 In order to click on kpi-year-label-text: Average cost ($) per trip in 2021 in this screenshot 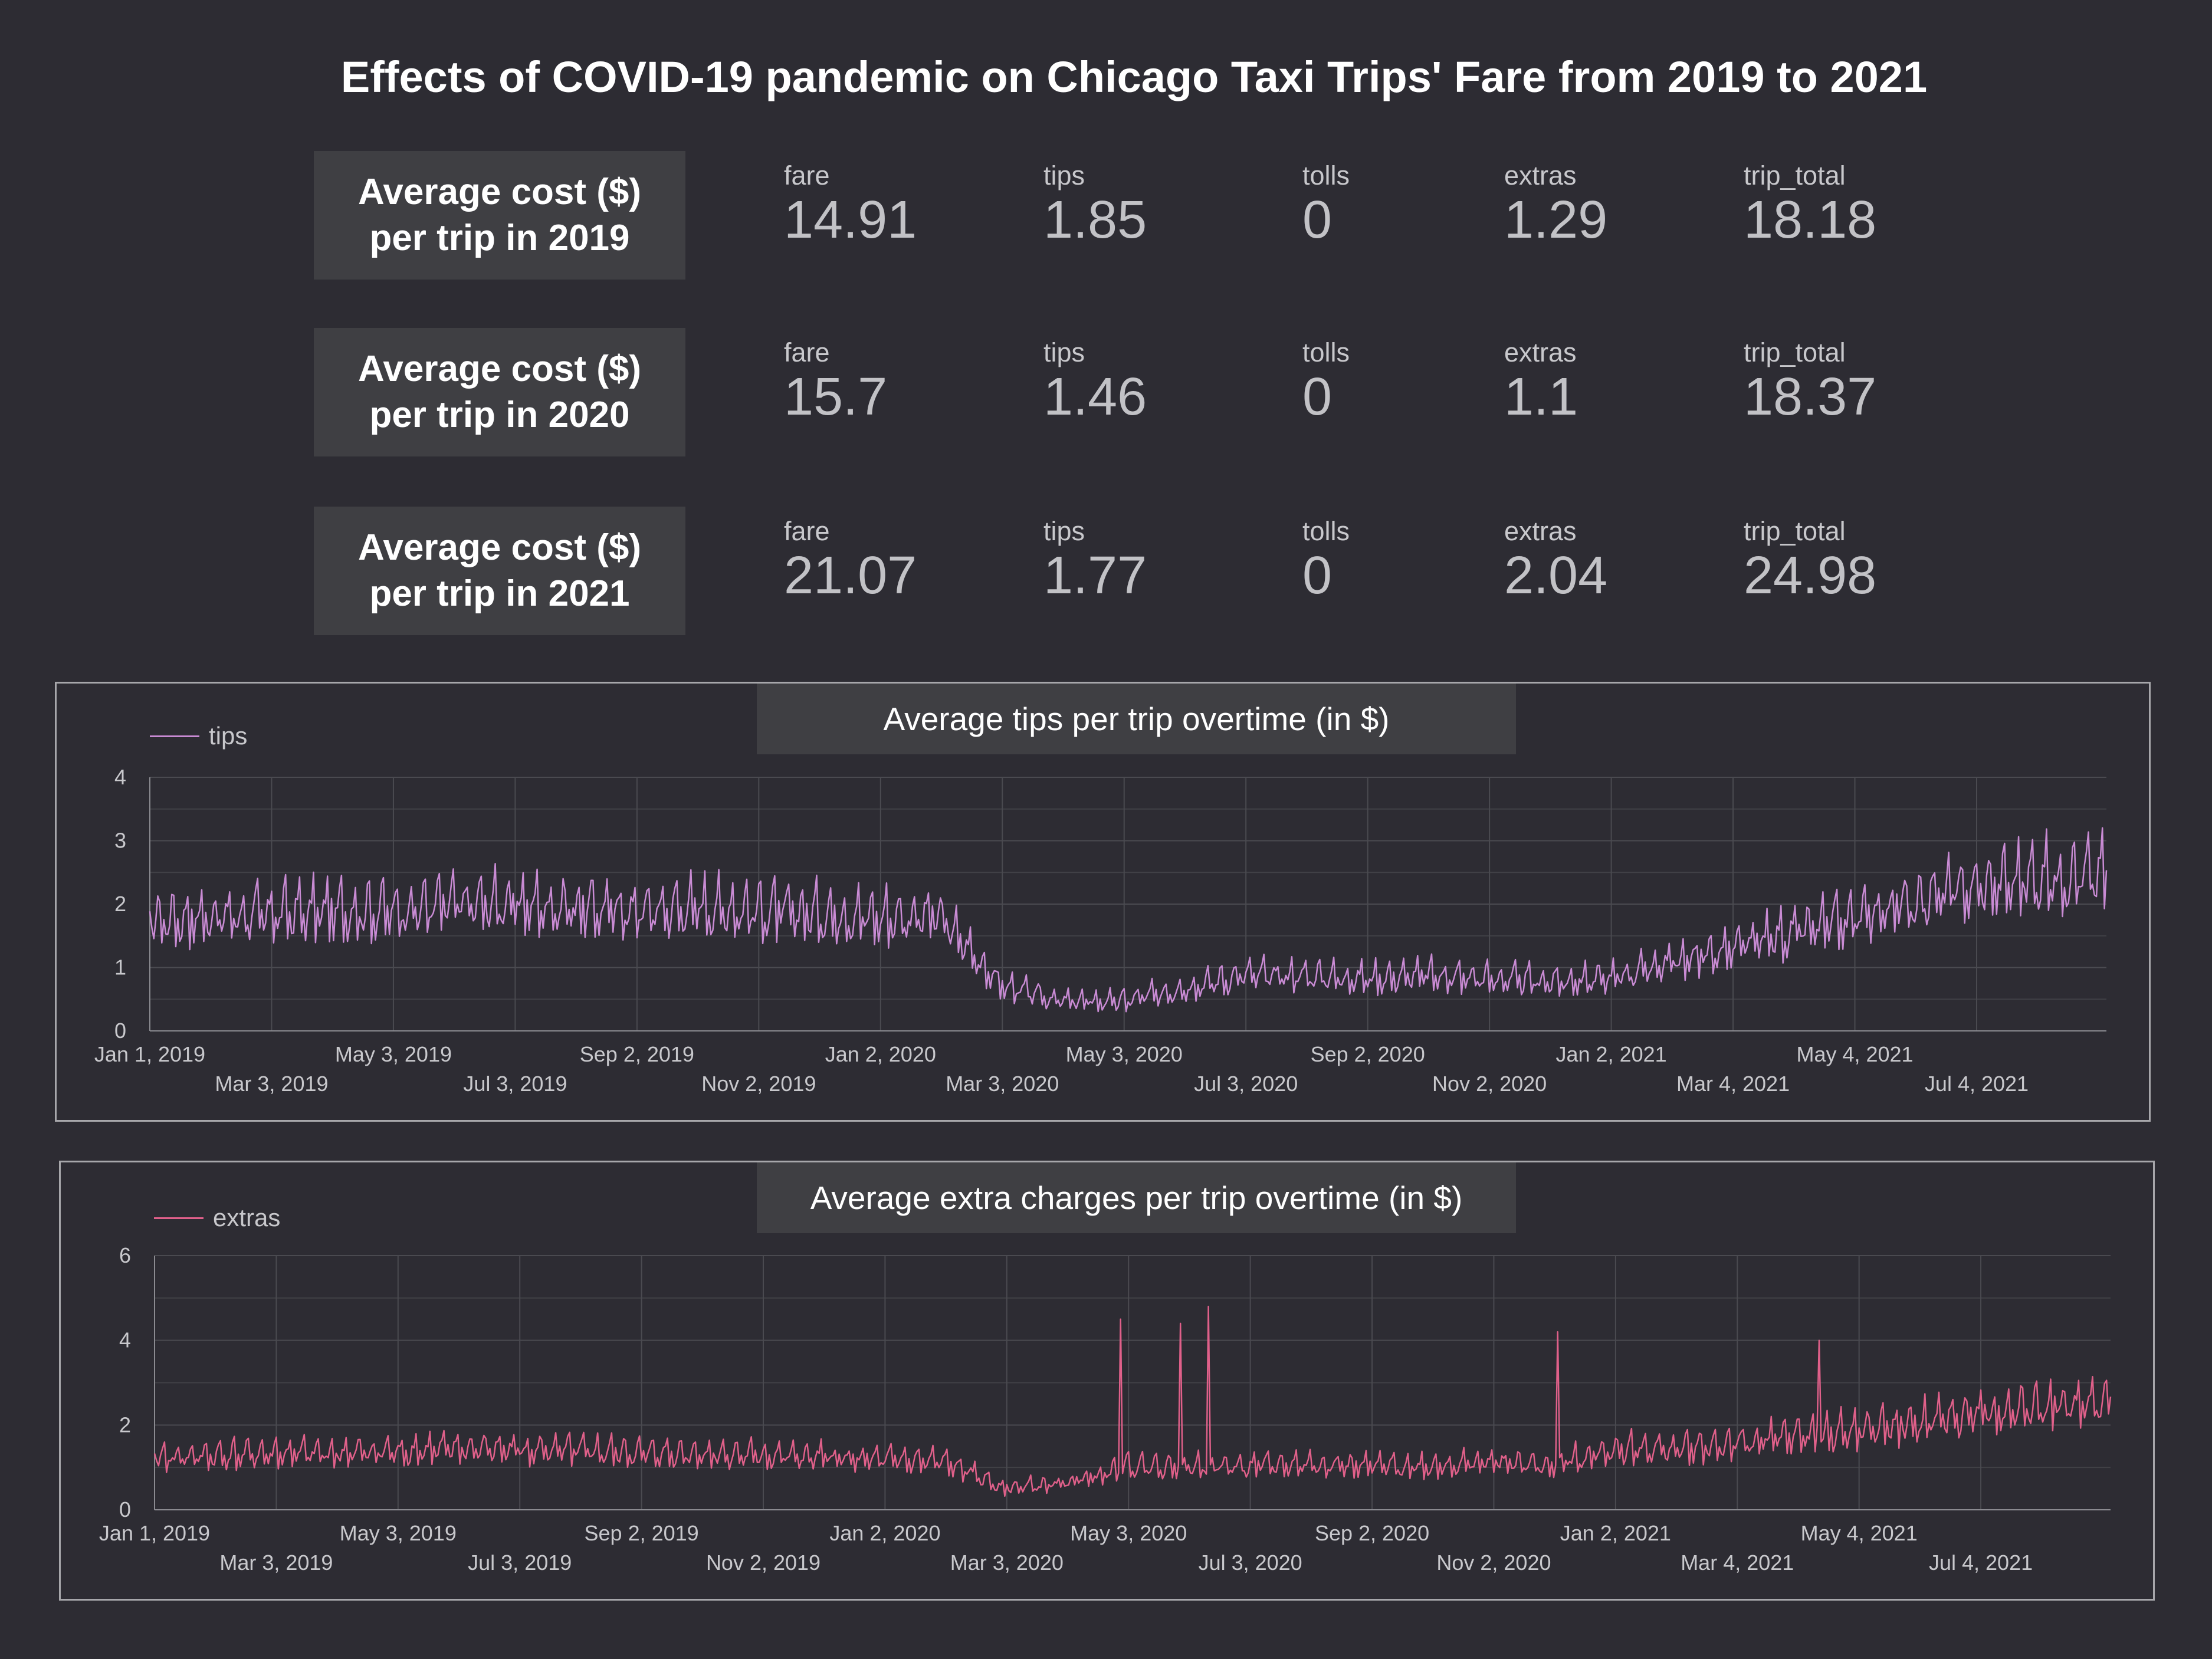, I will do `click(499, 571)`.